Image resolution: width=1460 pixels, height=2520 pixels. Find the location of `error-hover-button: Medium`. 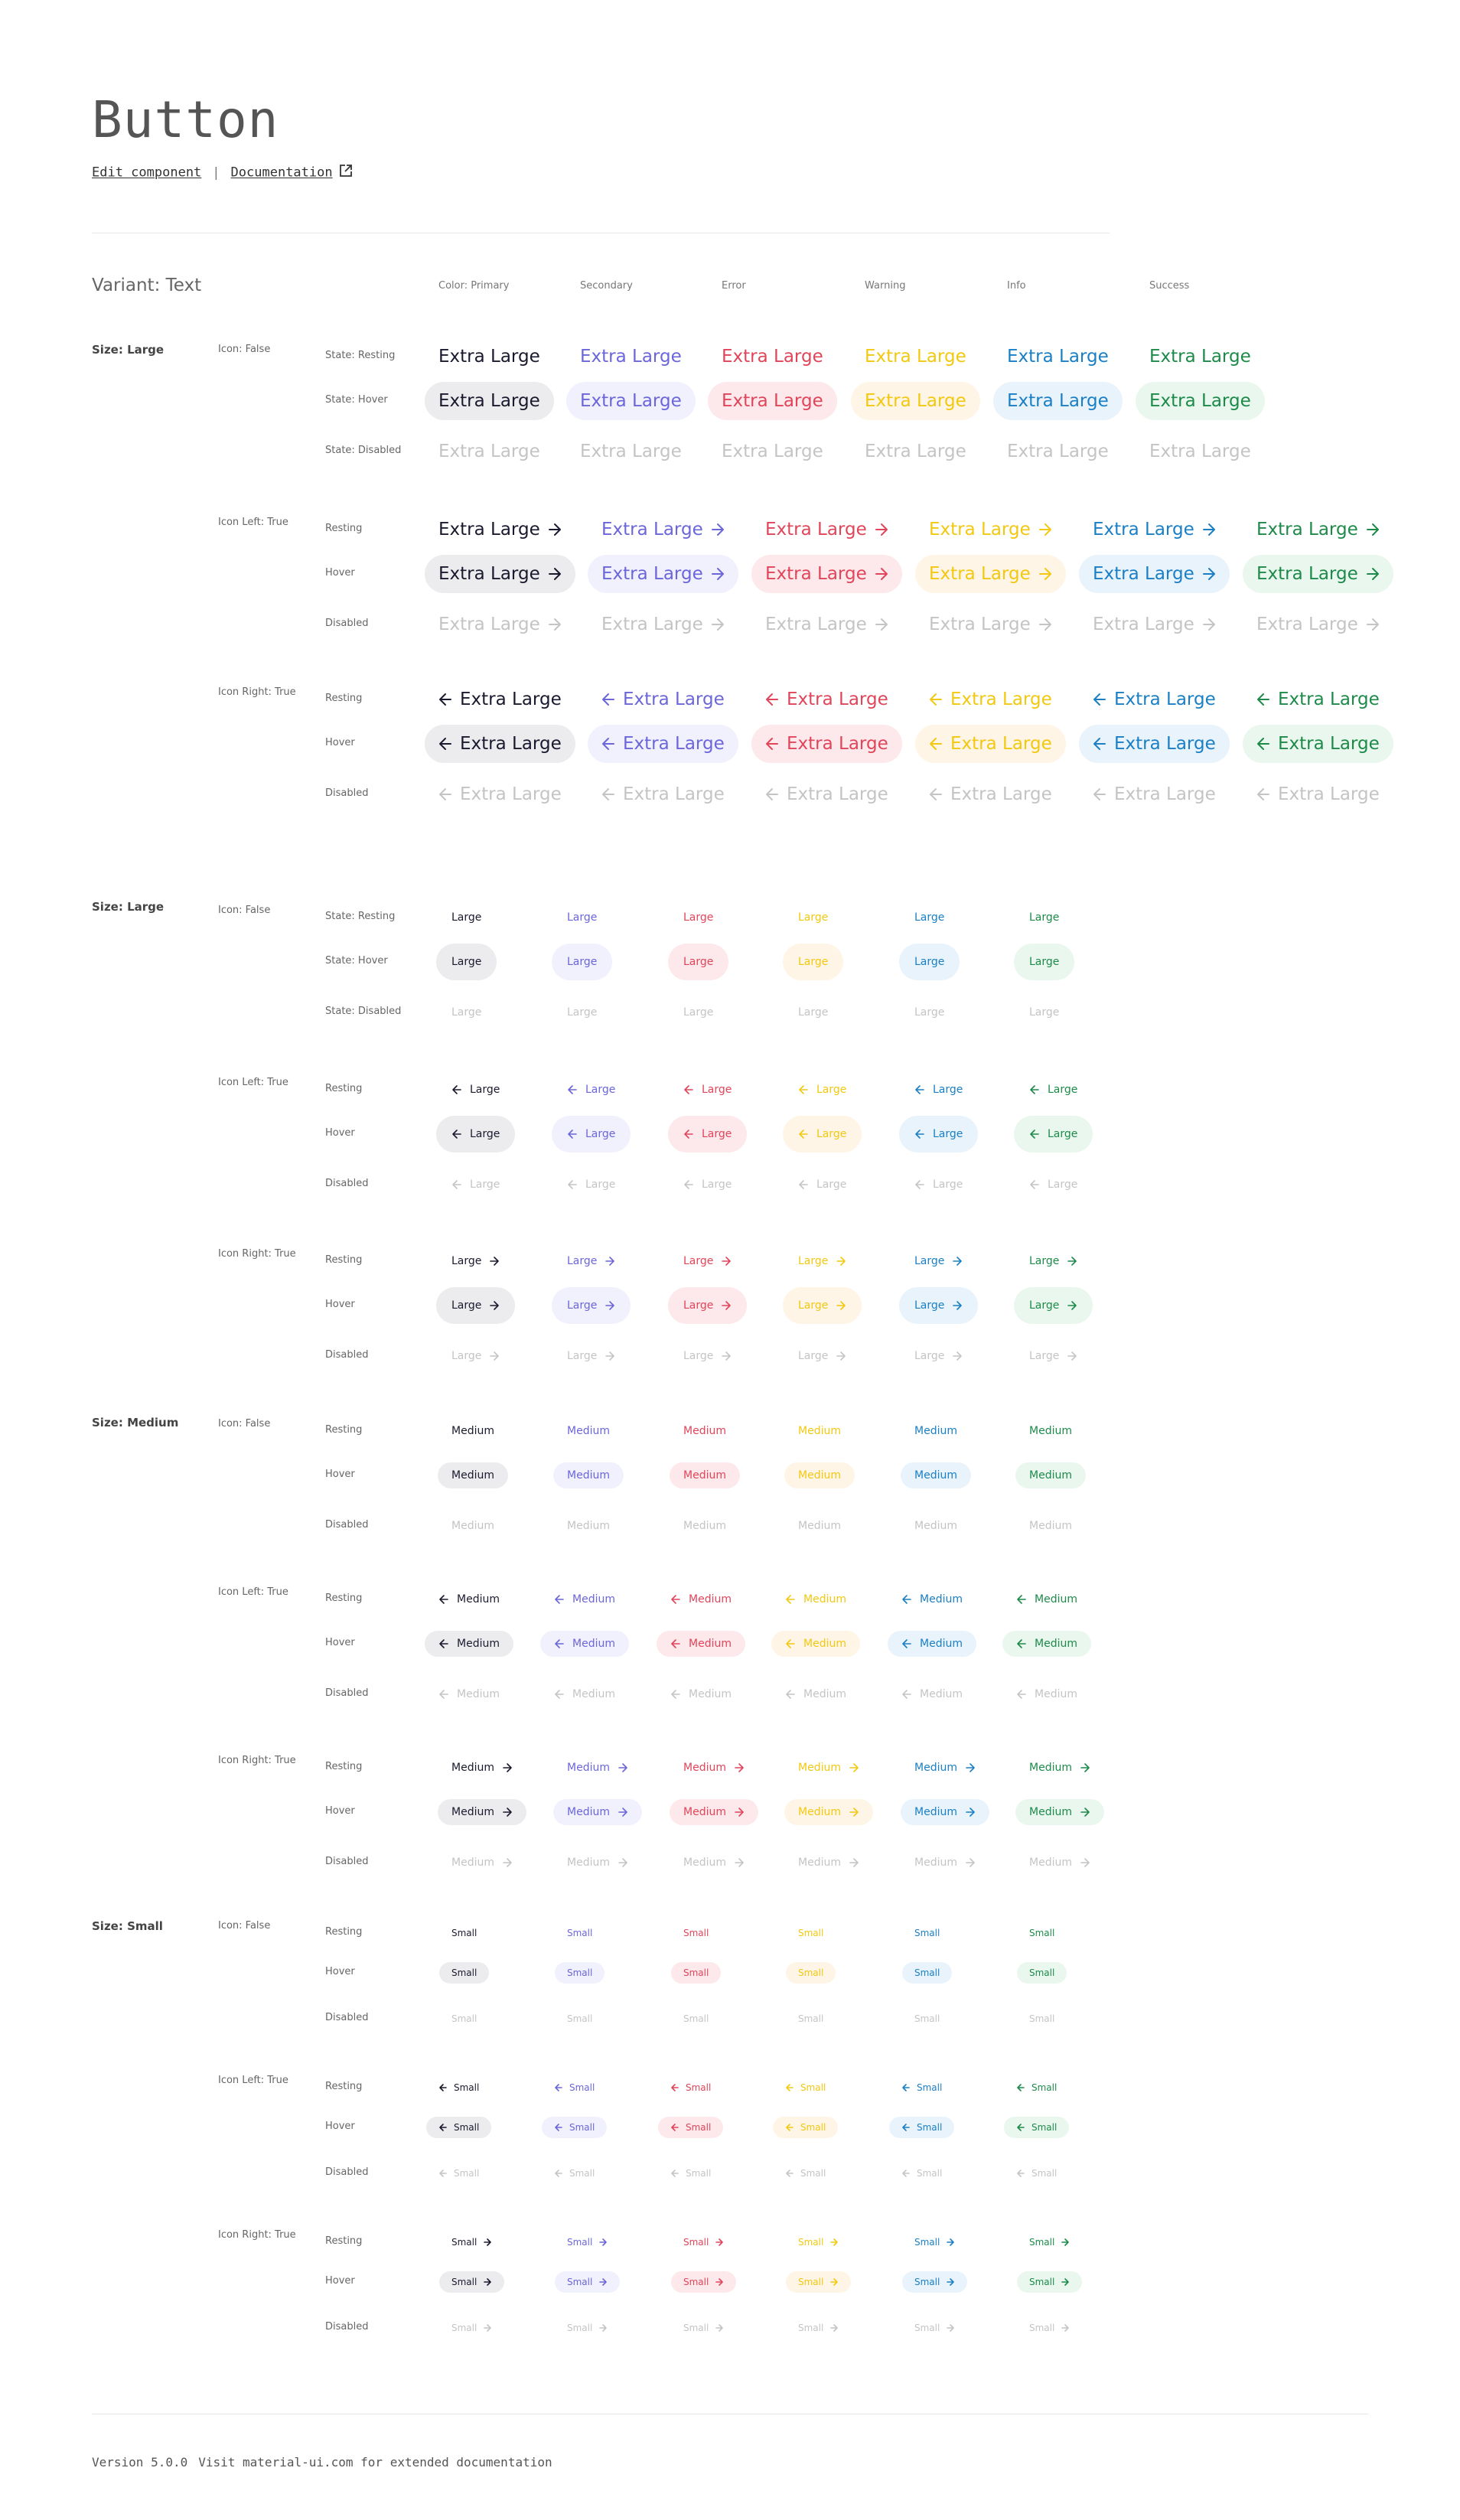

error-hover-button: Medium is located at coordinates (714, 1812).